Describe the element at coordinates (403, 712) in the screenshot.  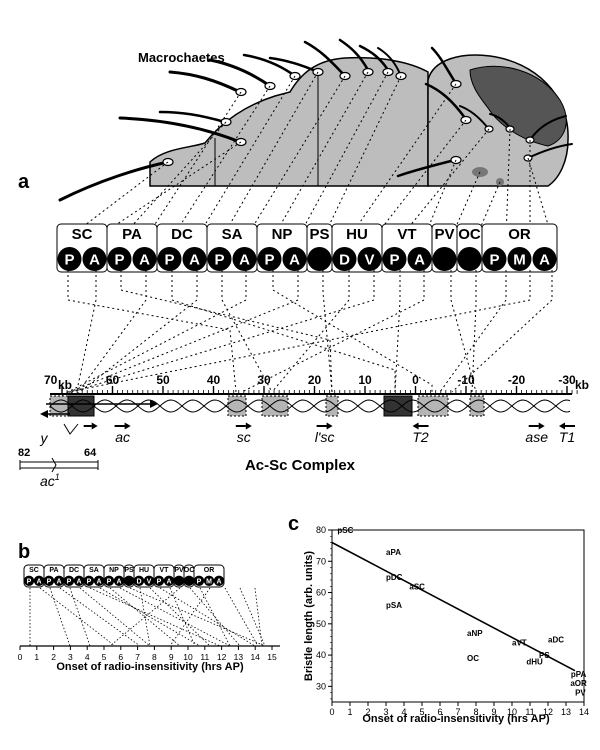
I see `x-tick-label: 4` at that location.